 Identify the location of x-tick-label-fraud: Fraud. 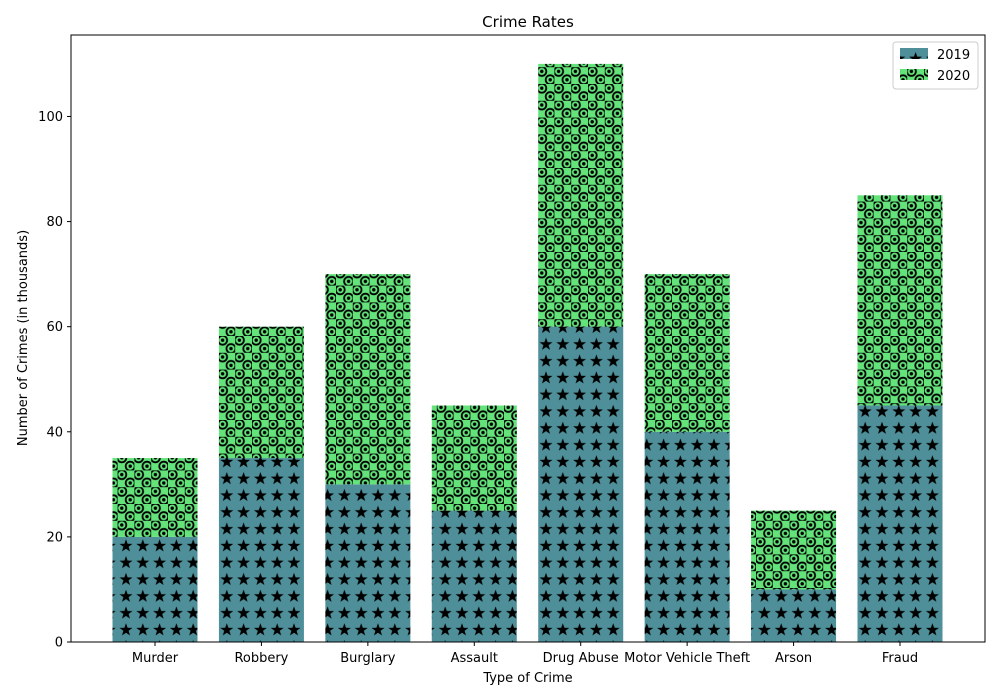
(900, 658).